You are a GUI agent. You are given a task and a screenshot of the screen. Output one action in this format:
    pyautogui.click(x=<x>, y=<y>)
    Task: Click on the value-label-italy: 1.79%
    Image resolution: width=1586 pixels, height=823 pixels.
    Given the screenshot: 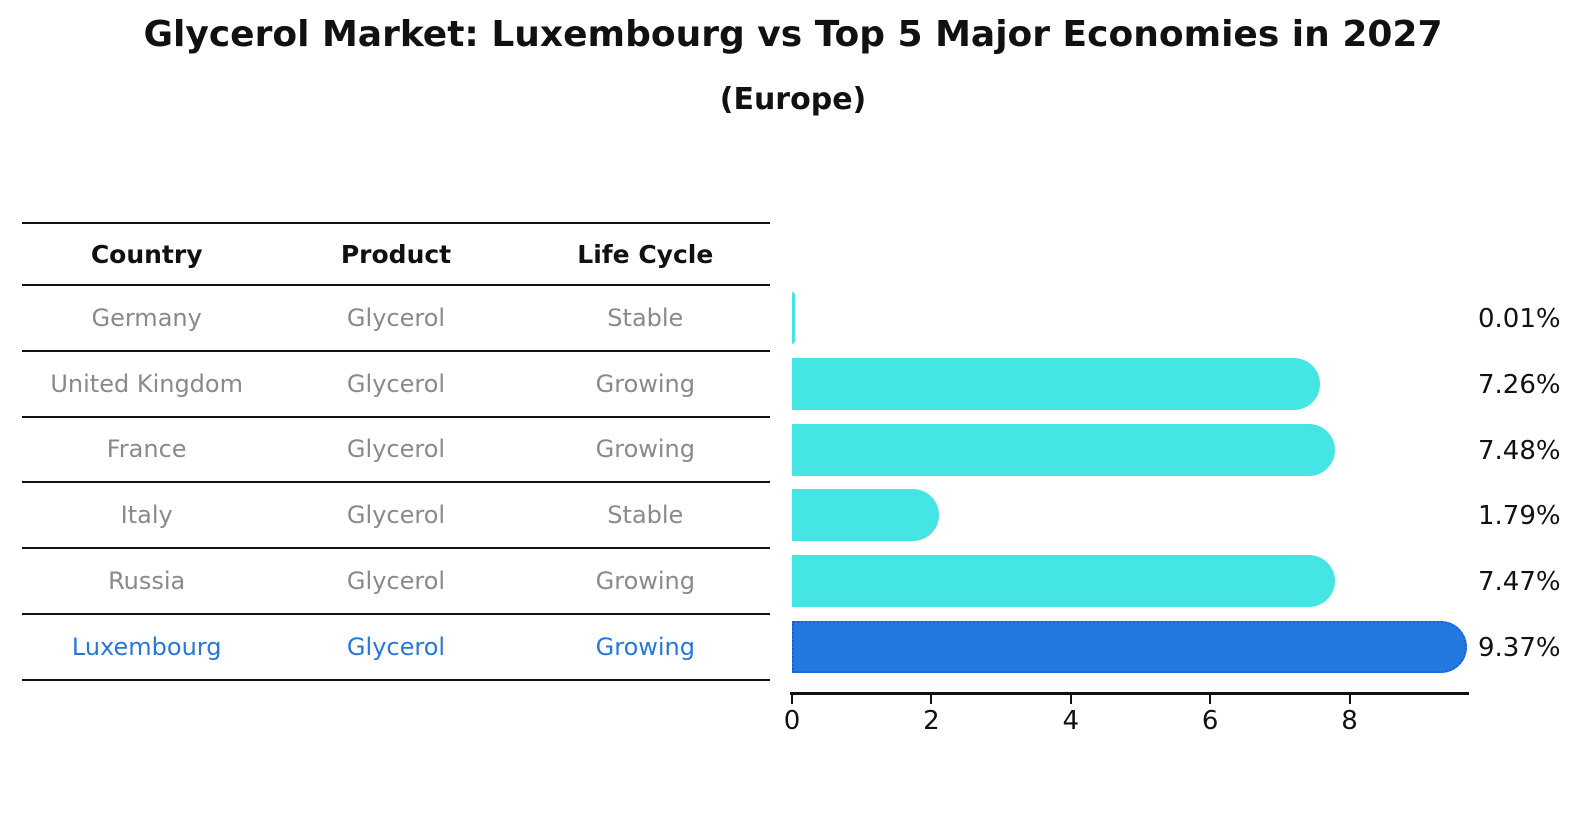 What is the action you would take?
    pyautogui.click(x=1519, y=516)
    